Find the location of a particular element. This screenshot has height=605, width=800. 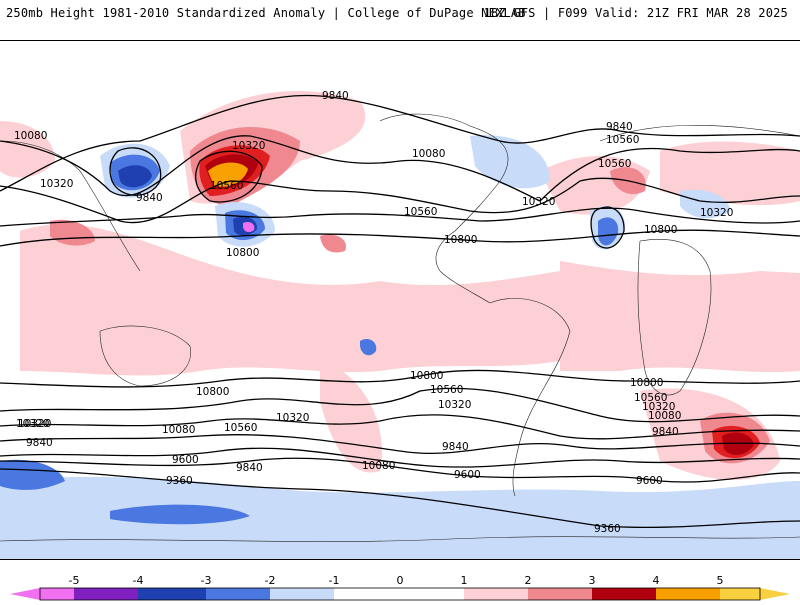

anomaly-fill-neg1-canada is located at coordinates (510, 162).